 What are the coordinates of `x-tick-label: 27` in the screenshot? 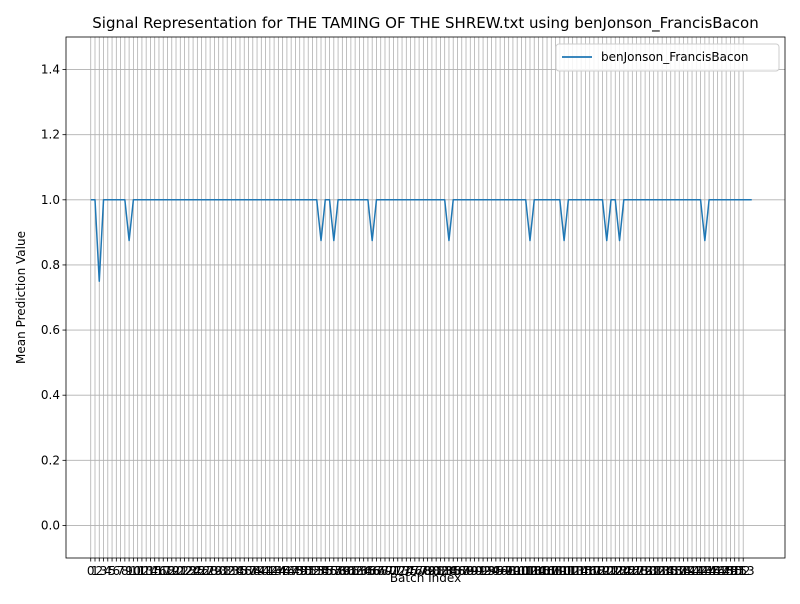 It's located at (205, 571).